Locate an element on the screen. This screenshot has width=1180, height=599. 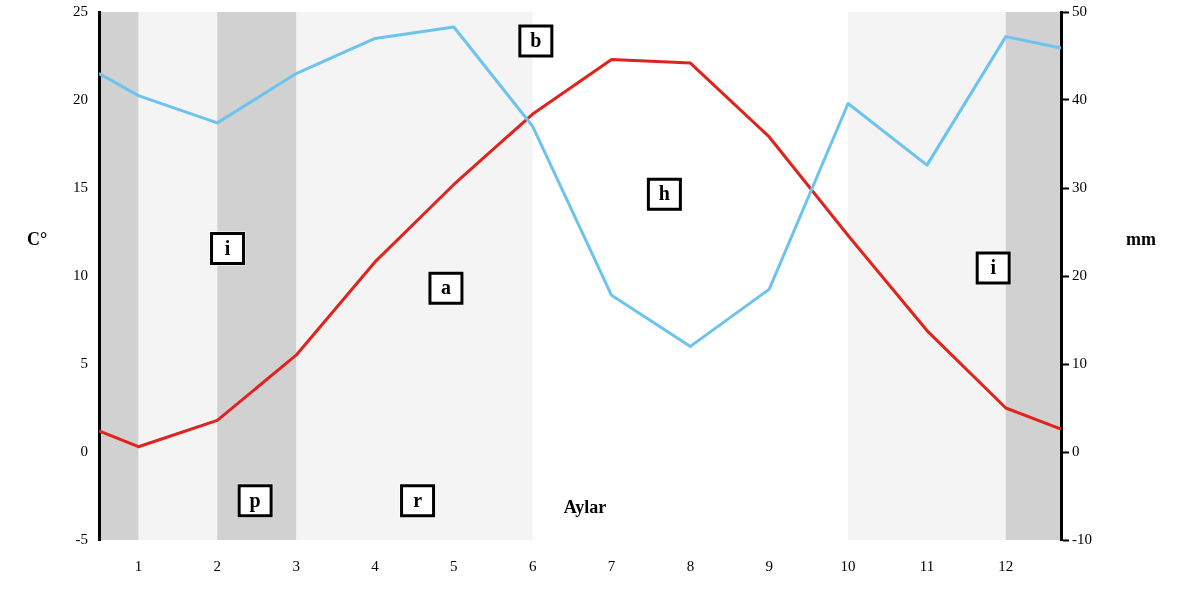
annotation: a is located at coordinates (445, 287).